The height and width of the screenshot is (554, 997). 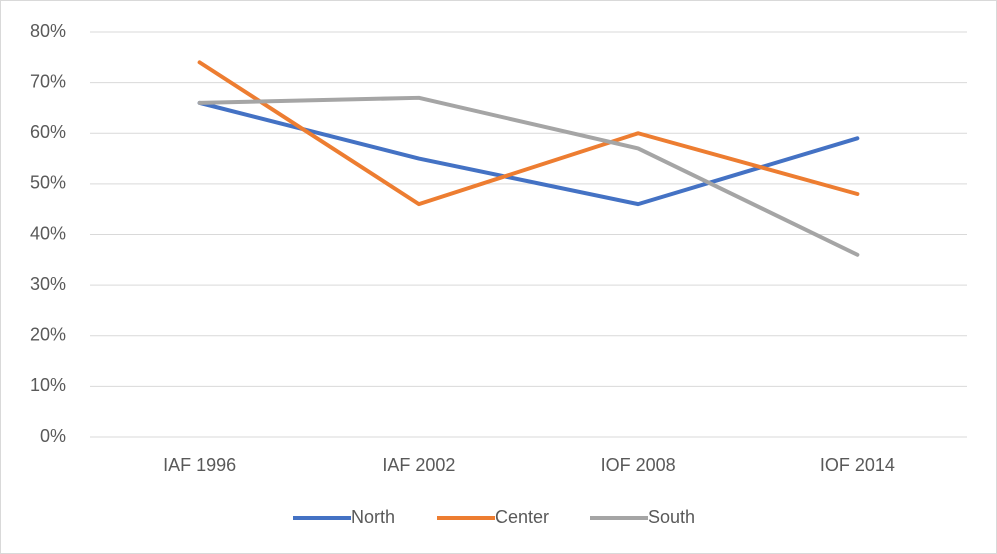 I want to click on y-tick-label: 80%, so click(x=48, y=31).